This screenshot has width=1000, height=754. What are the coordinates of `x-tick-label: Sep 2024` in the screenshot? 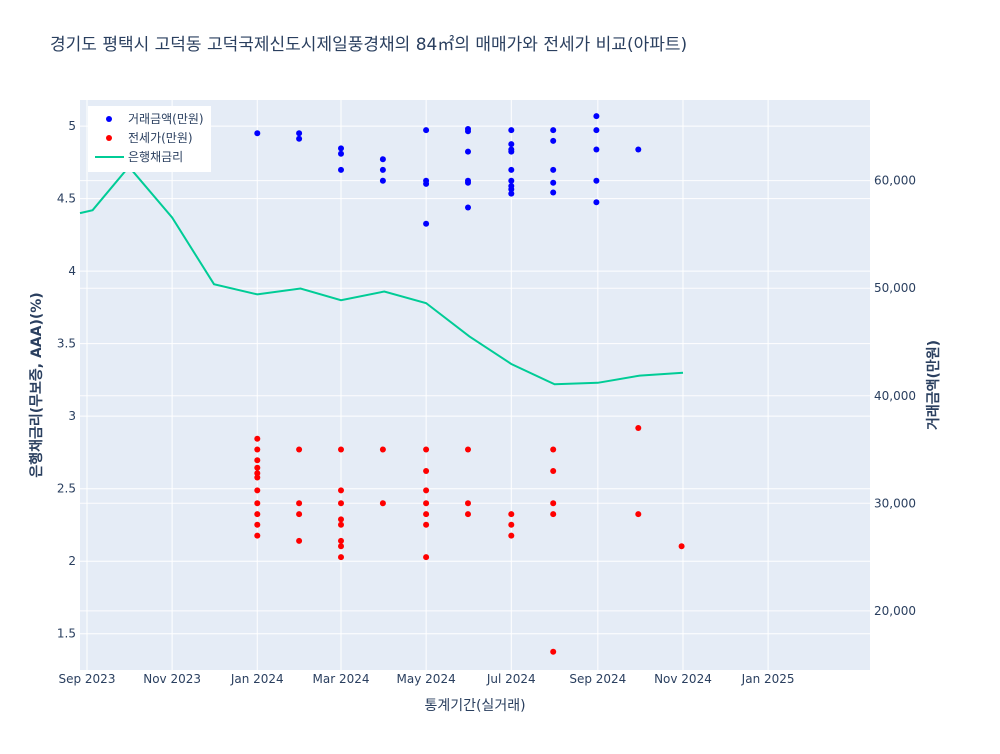 It's located at (597, 679).